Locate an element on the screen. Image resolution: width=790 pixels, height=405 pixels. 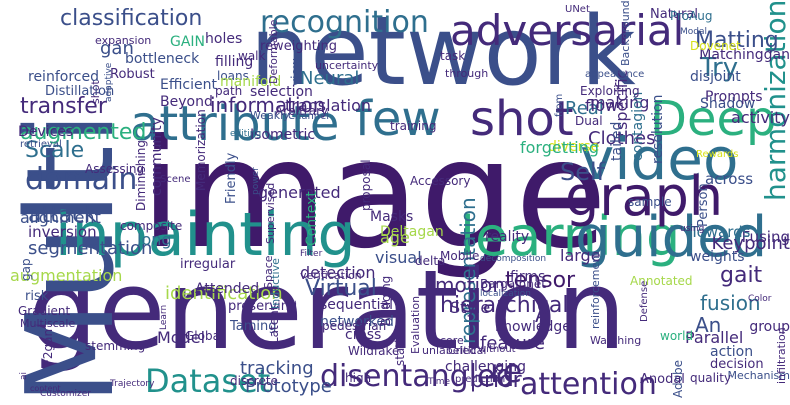
word-gan: gan is located at coordinates (117, 48).